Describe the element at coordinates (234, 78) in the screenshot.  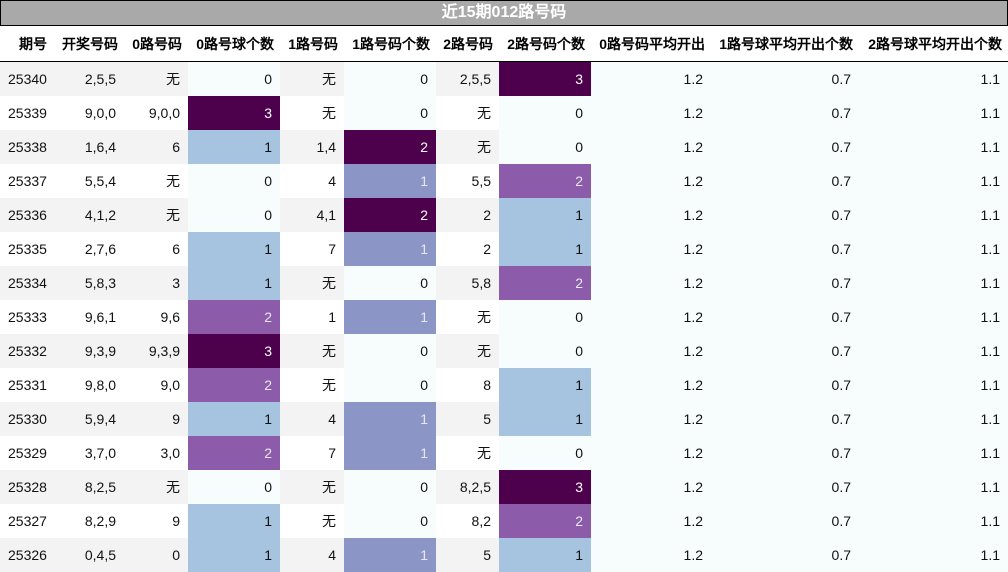
I see `route0-count-cell: 0` at that location.